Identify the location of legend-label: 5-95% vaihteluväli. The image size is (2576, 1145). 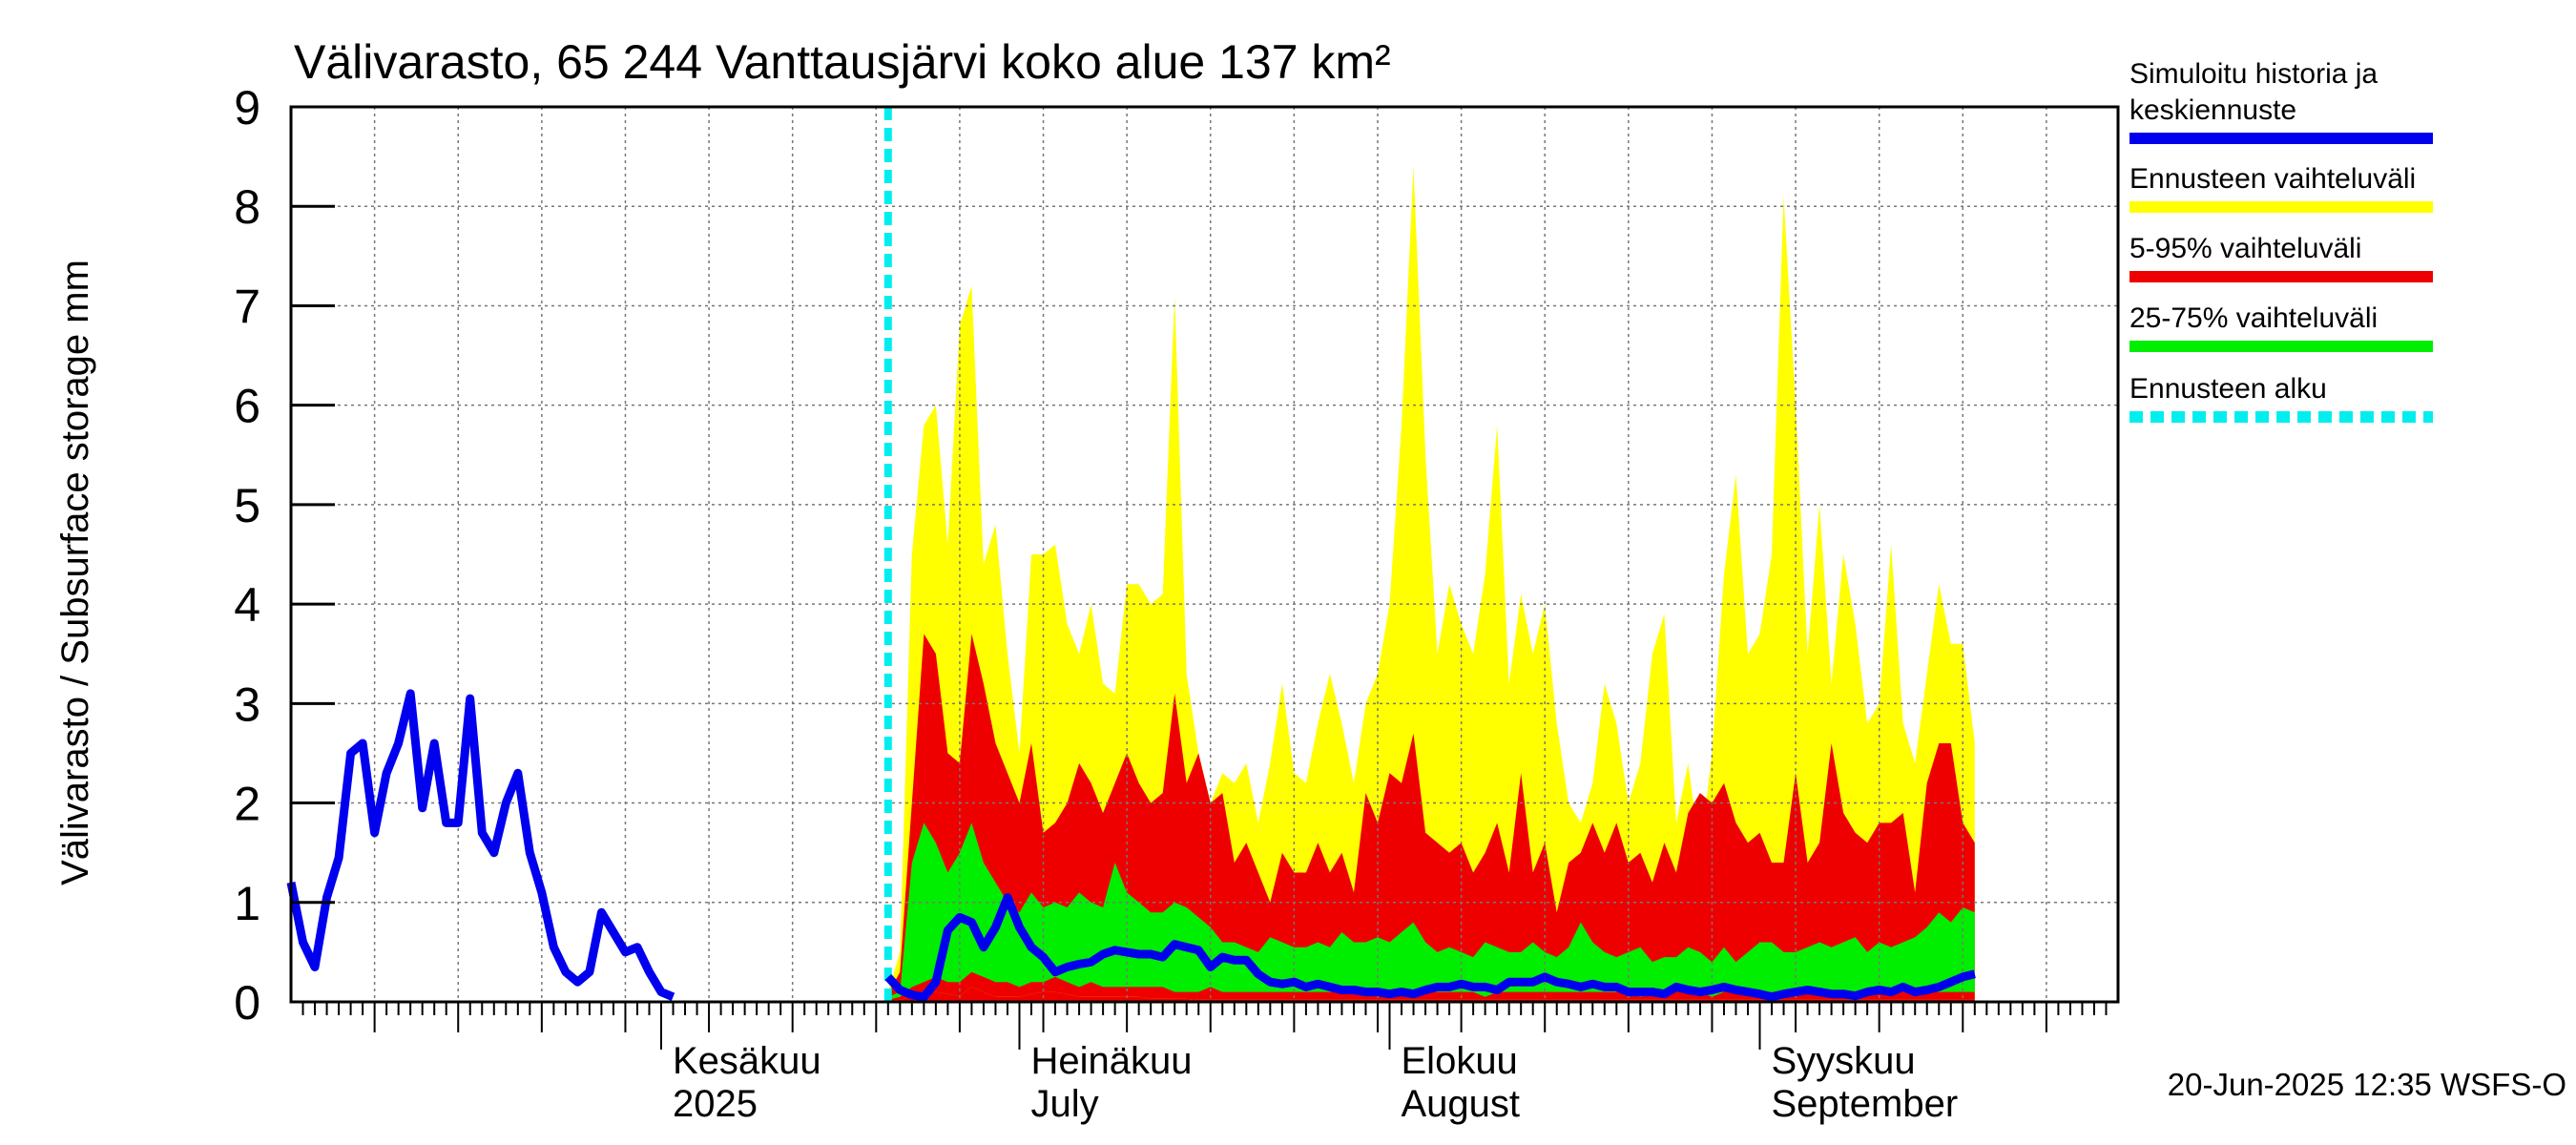
(2245, 248).